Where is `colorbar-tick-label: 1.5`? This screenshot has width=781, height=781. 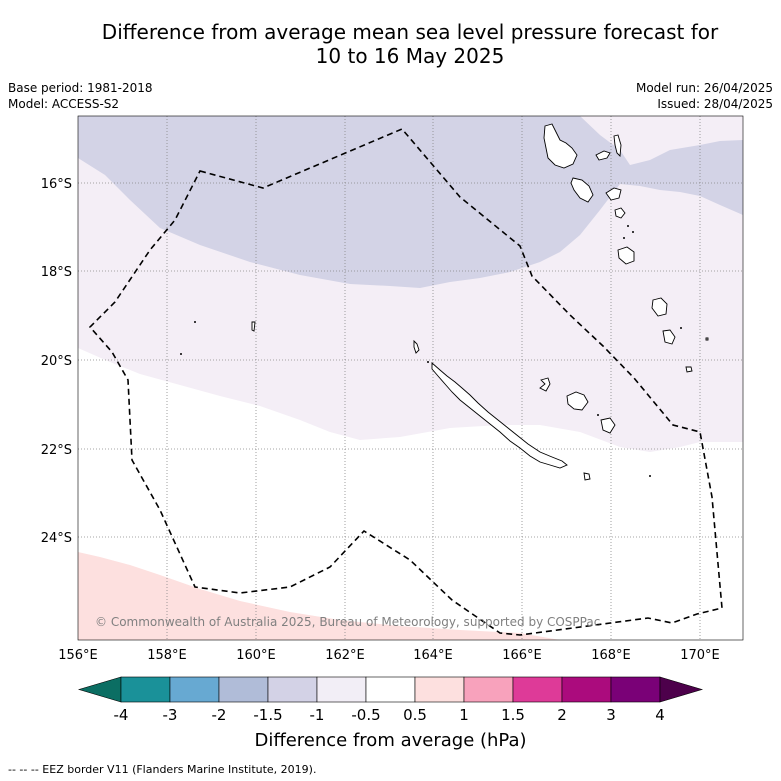 colorbar-tick-label: 1.5 is located at coordinates (513, 715).